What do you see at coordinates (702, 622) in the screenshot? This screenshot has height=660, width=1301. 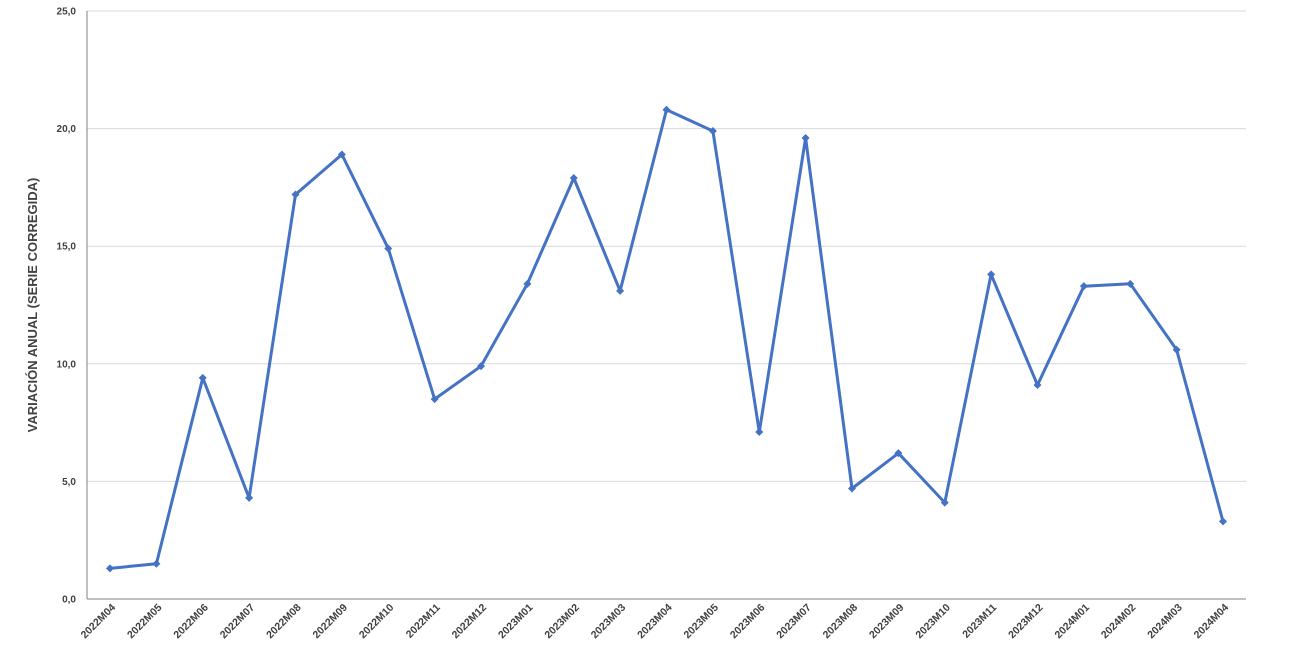 I see `x-tick-label: 2023M05` at bounding box center [702, 622].